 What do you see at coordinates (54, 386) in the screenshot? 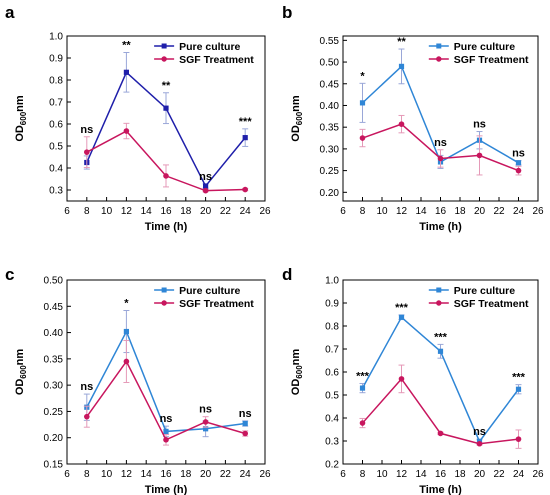
I see `y-tick-label: 0.30` at bounding box center [54, 386].